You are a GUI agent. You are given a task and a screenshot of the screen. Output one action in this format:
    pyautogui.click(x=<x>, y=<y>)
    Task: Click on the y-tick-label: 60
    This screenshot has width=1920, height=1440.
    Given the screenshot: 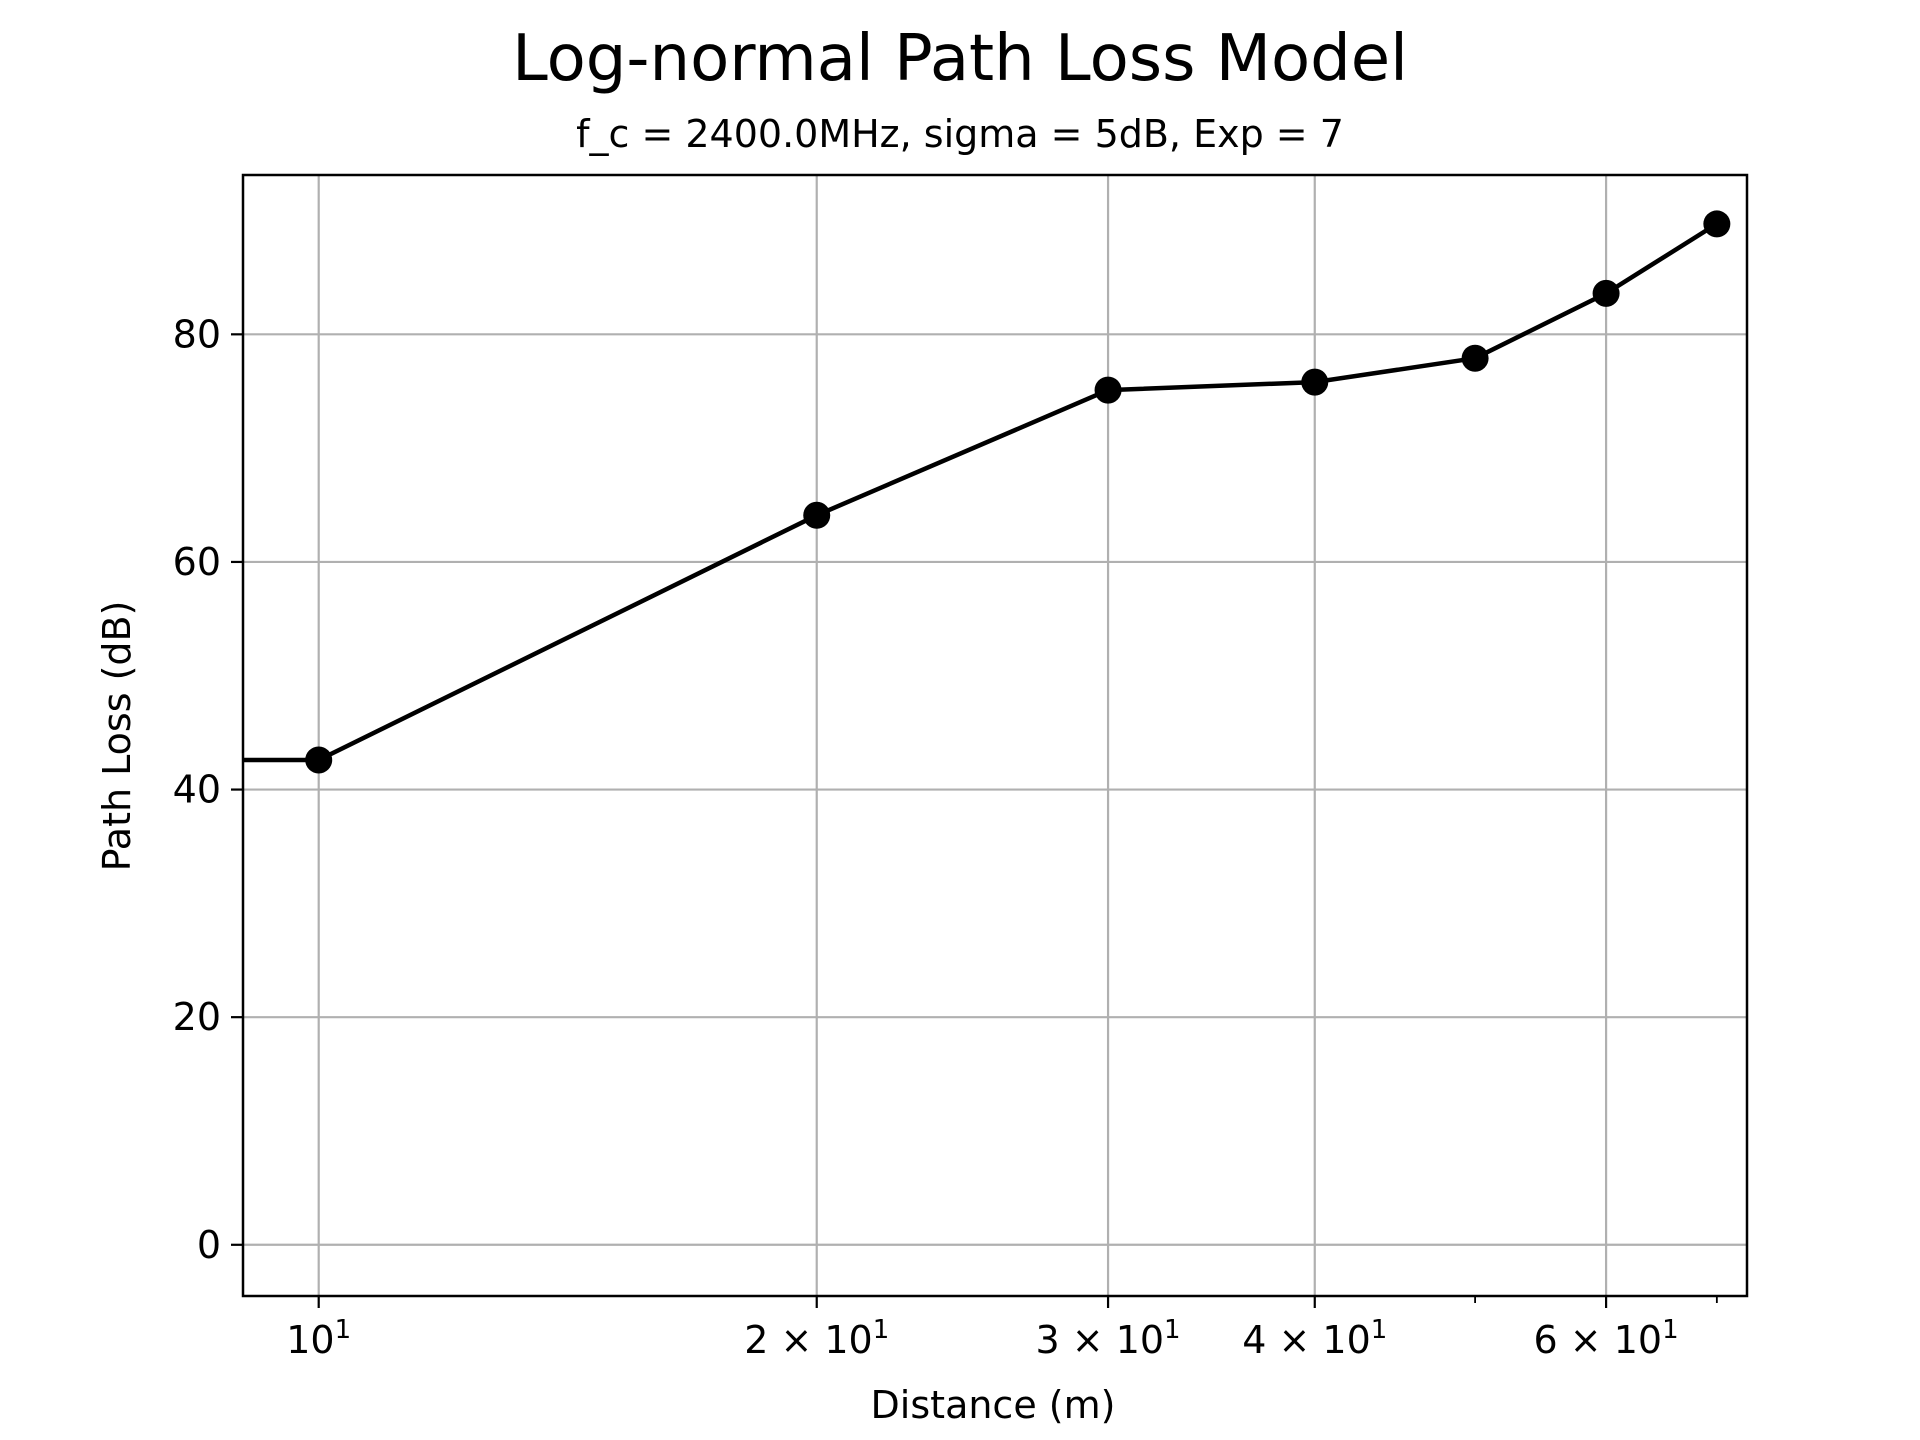 What is the action you would take?
    pyautogui.click(x=197, y=562)
    